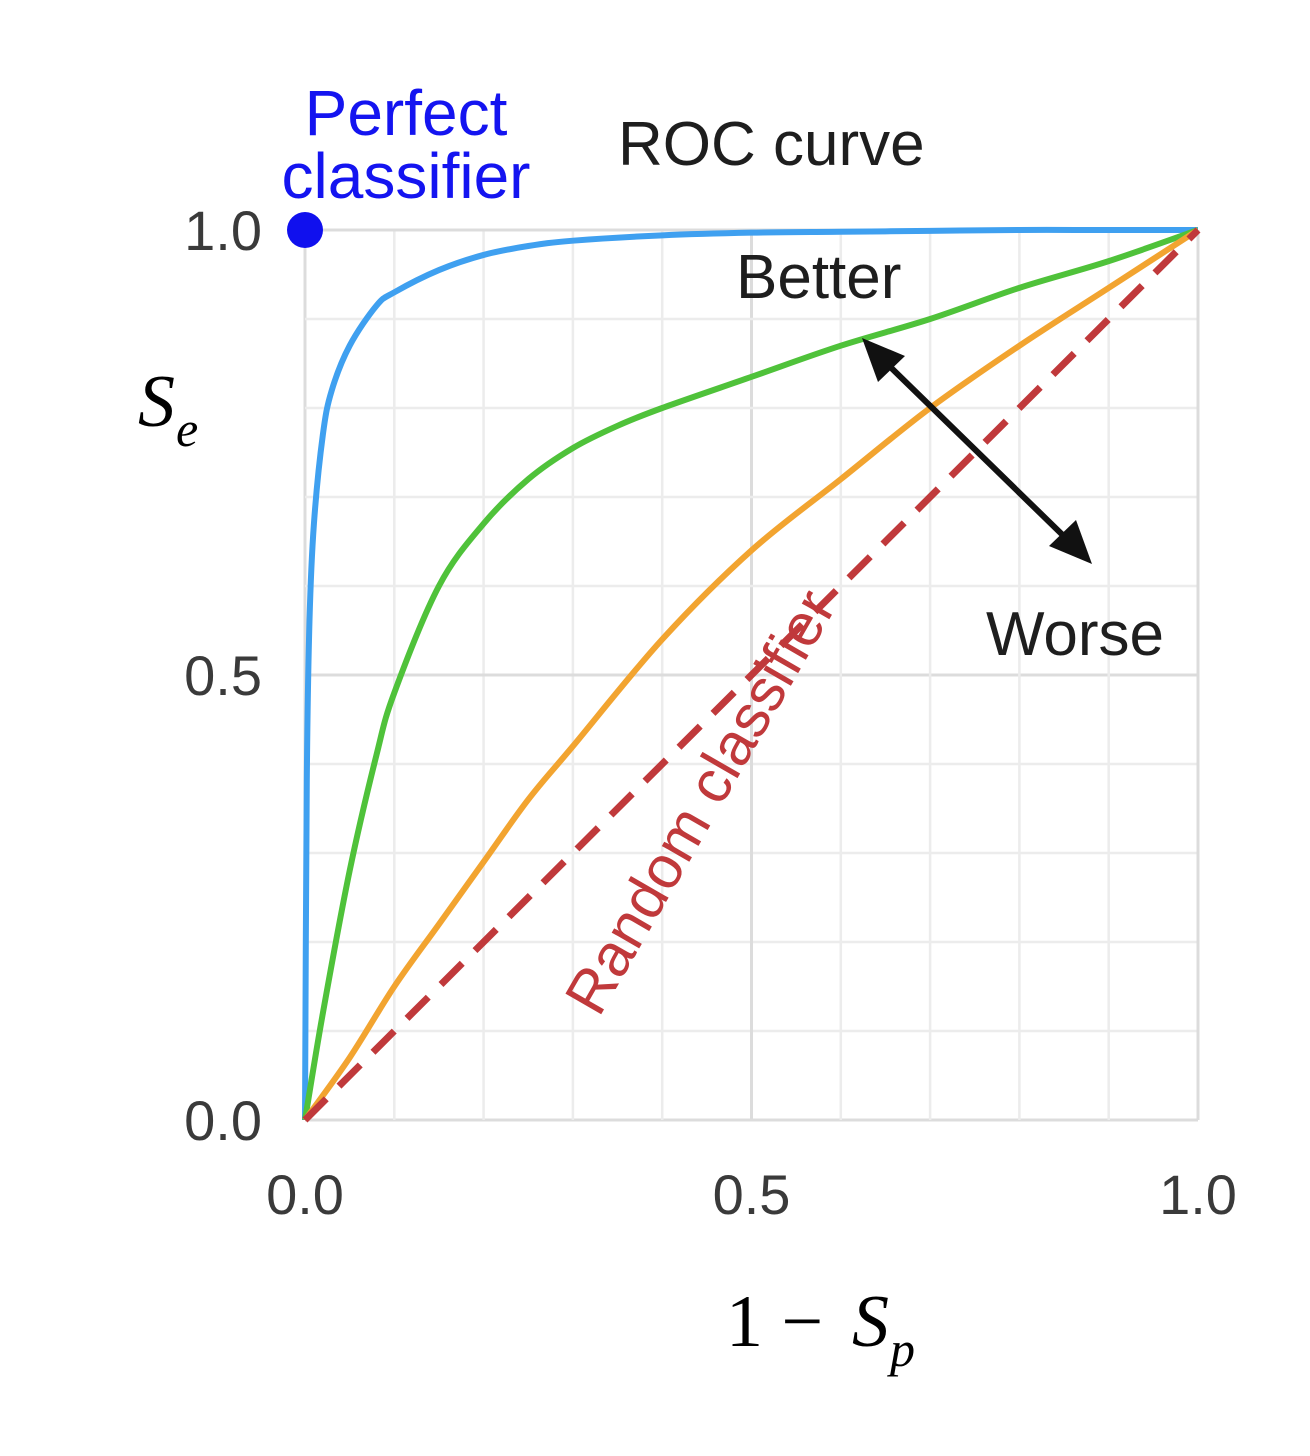 The height and width of the screenshot is (1456, 1310). I want to click on y-tick-label: 1.0, so click(223, 230).